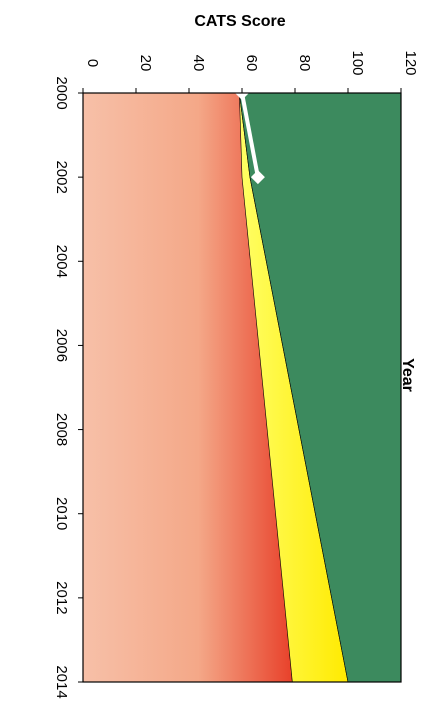 The width and height of the screenshot is (424, 702). I want to click on y-tick-label: 120, so click(410, 62).